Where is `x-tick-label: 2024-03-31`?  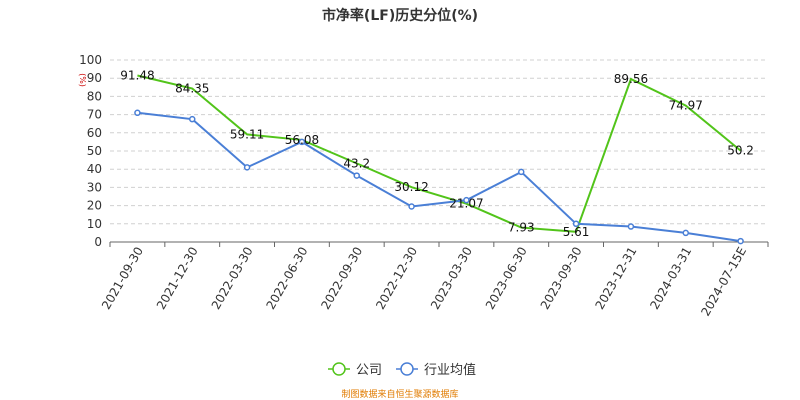 x-tick-label: 2024-03-31 is located at coordinates (670, 278).